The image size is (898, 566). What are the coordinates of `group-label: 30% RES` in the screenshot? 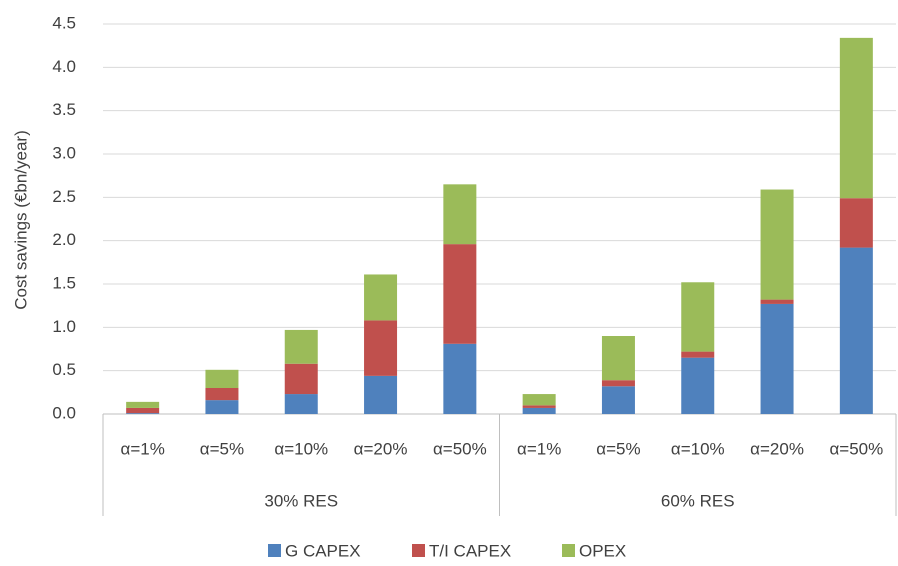 It's located at (301, 500).